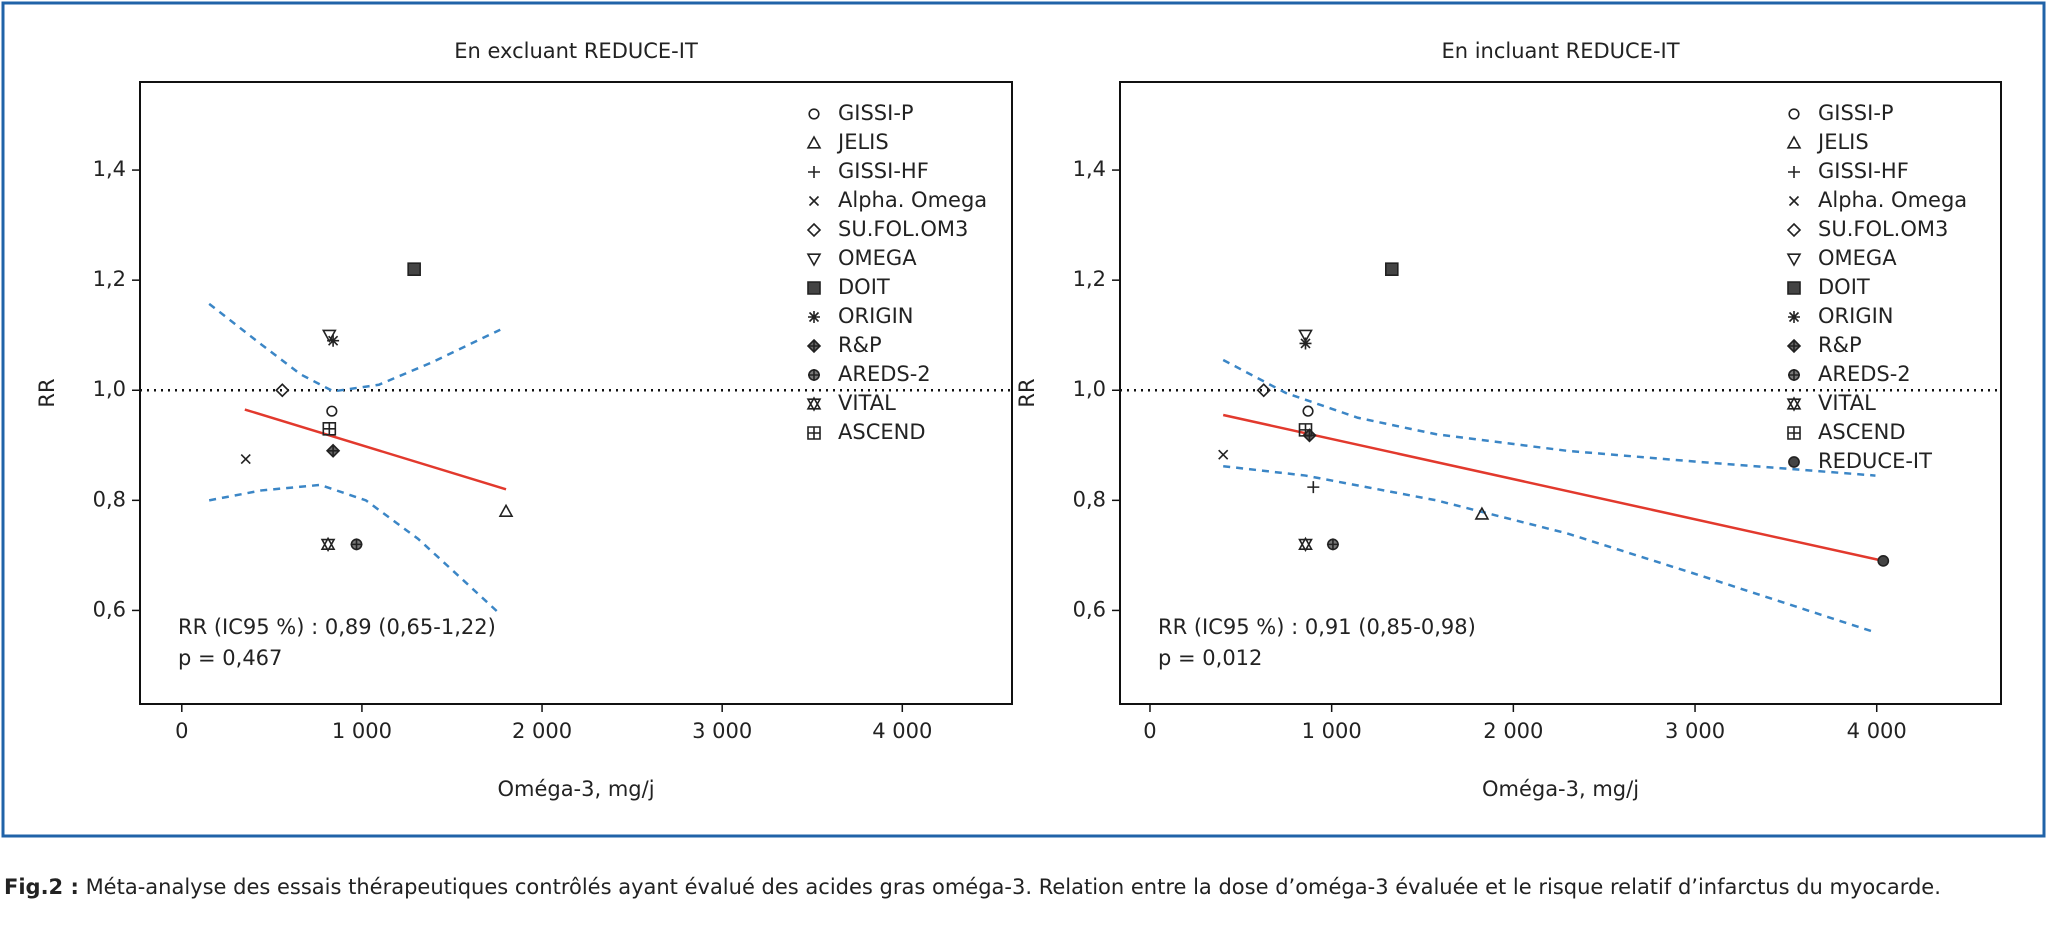  Describe the element at coordinates (576, 51) in the screenshot. I see `chart-title: En excluant REDUCE-IT` at that location.